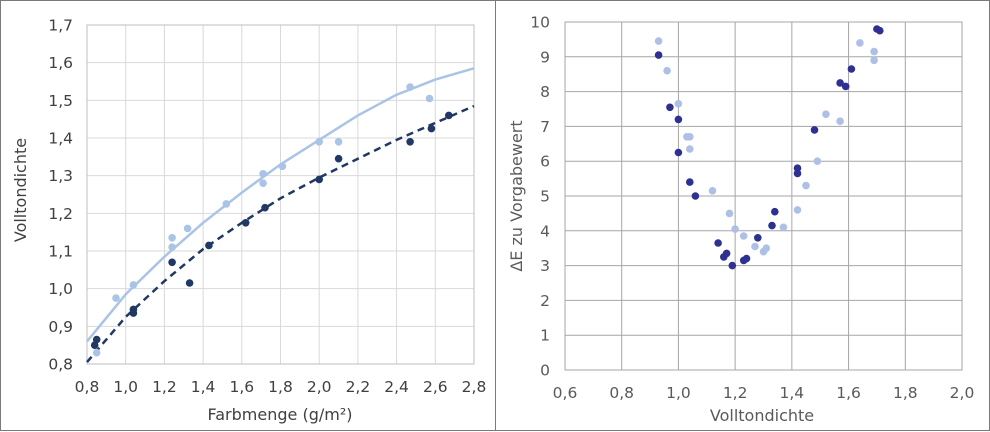 Image resolution: width=990 pixels, height=432 pixels. I want to click on x-tick-label: 0,6, so click(565, 393).